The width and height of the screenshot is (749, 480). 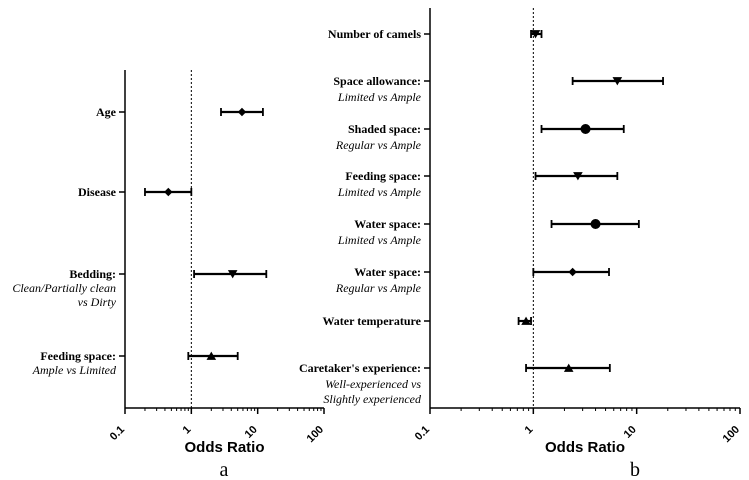 I want to click on forest-row: Space allowance: Limited vs Ample, so click(x=498, y=89).